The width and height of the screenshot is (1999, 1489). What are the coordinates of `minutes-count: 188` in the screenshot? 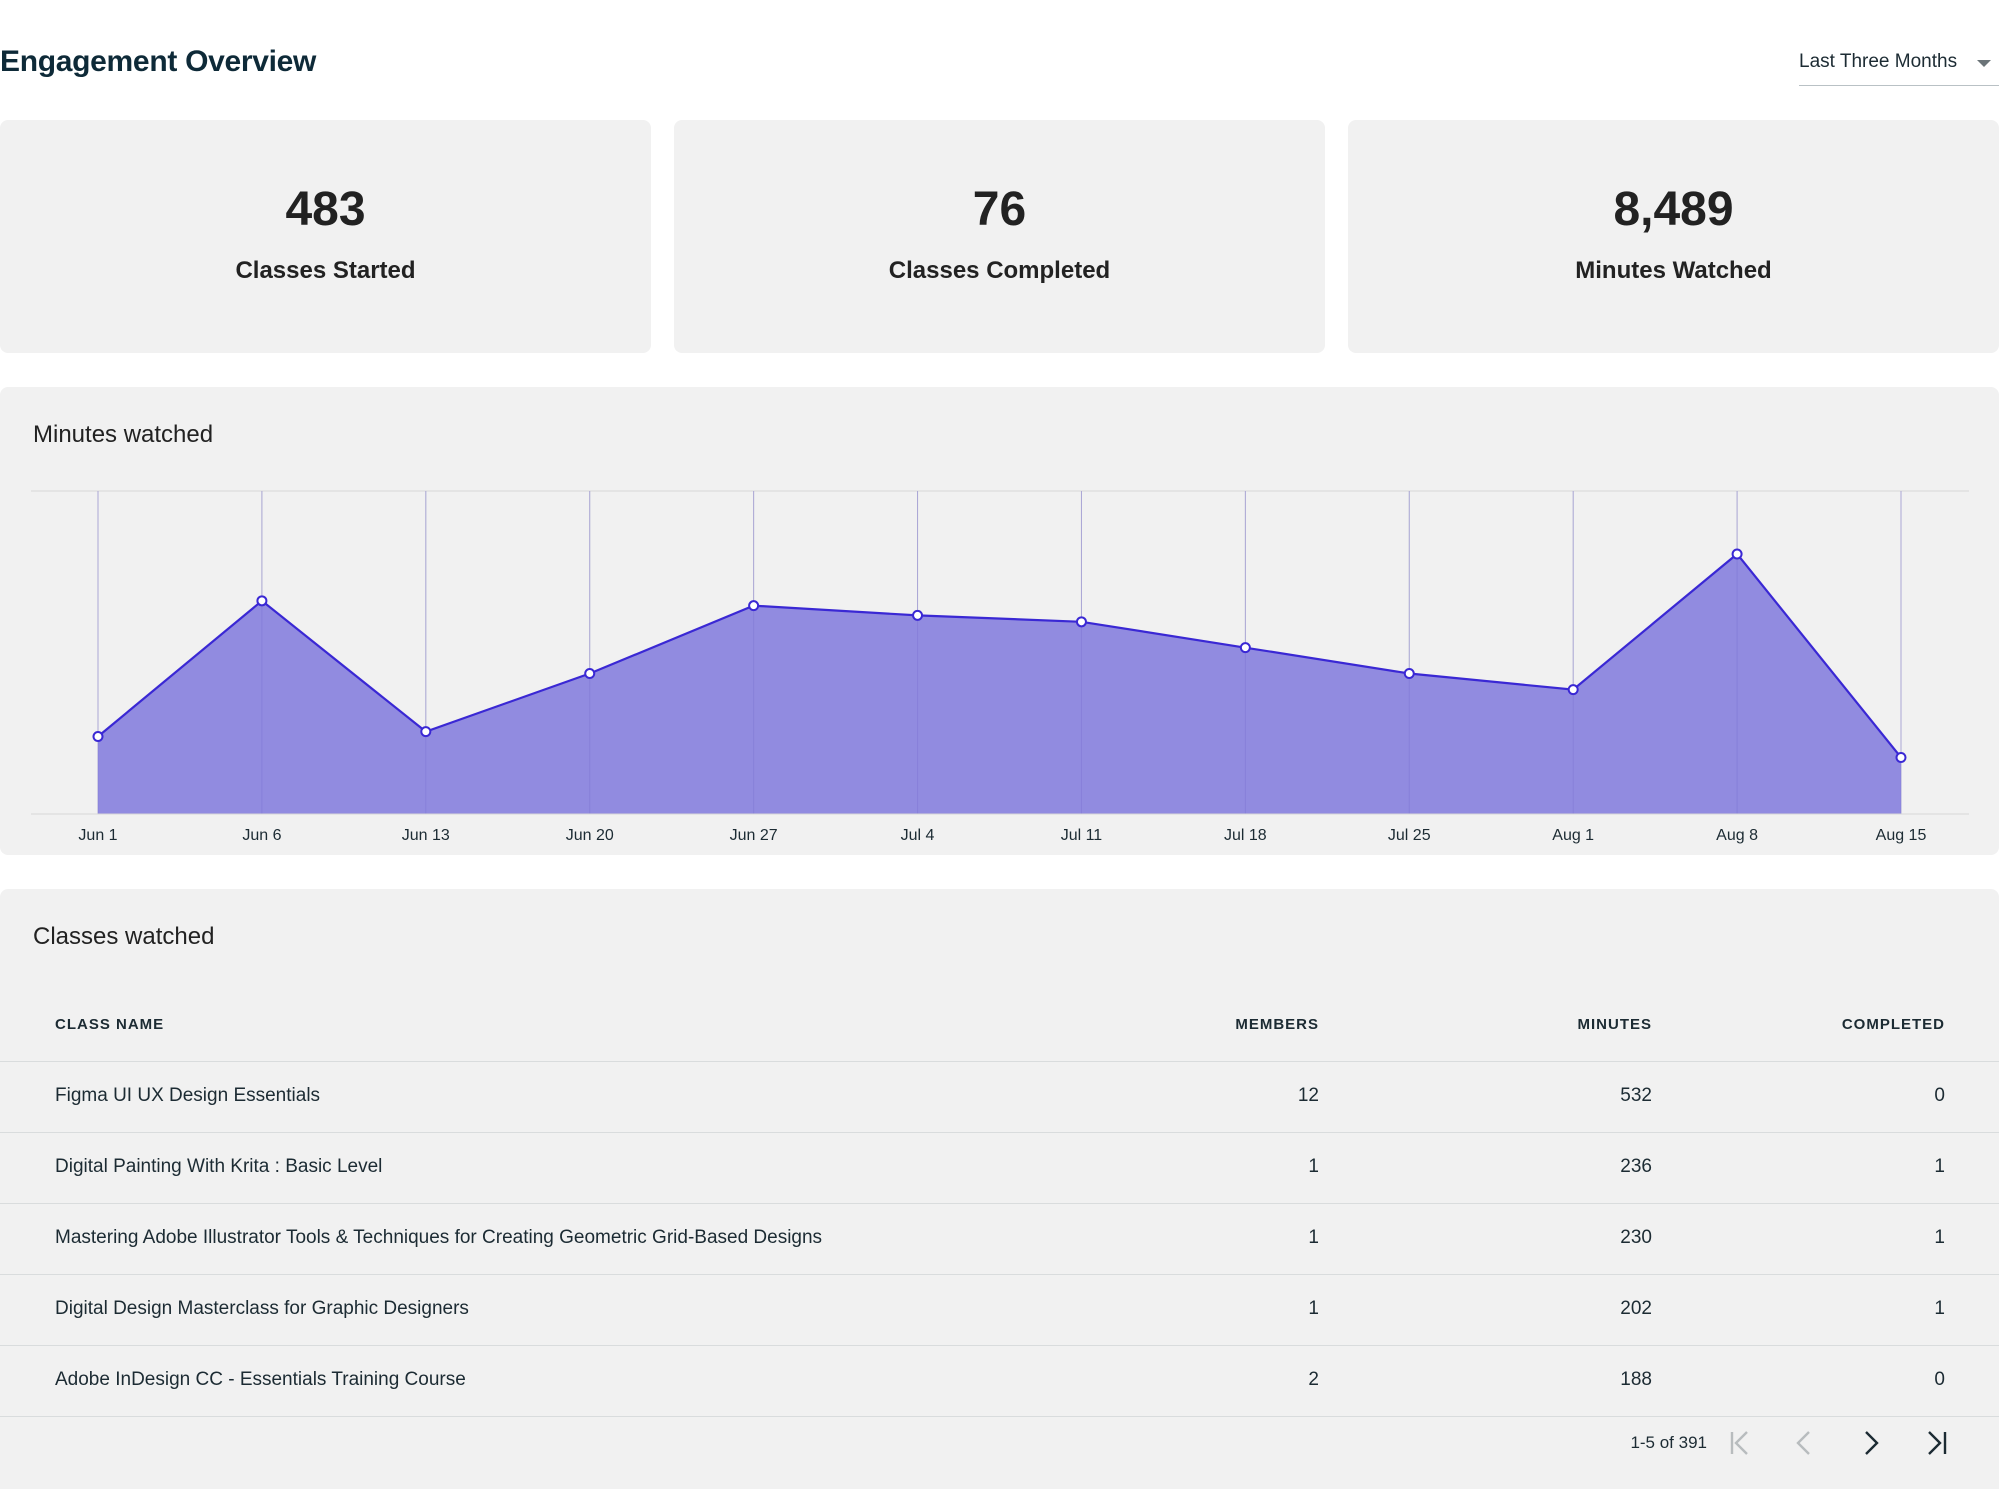 It's located at (1636, 1379).